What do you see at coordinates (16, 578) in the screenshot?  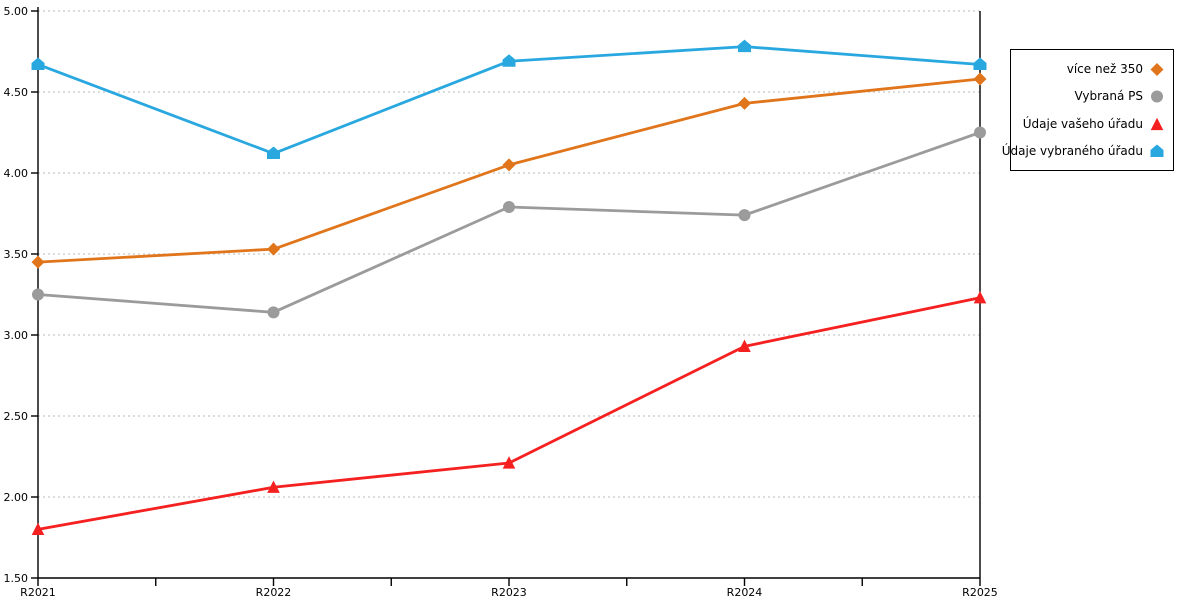 I see `y-tick-label: 1.50` at bounding box center [16, 578].